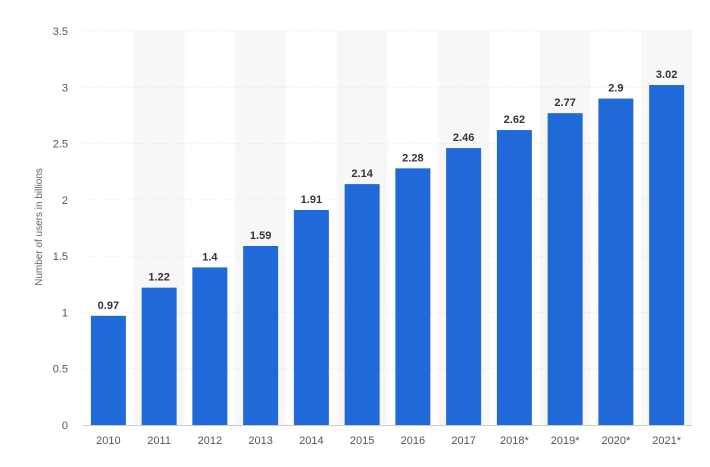 This screenshot has height=467, width=710. I want to click on data-label: 2.62, so click(514, 120).